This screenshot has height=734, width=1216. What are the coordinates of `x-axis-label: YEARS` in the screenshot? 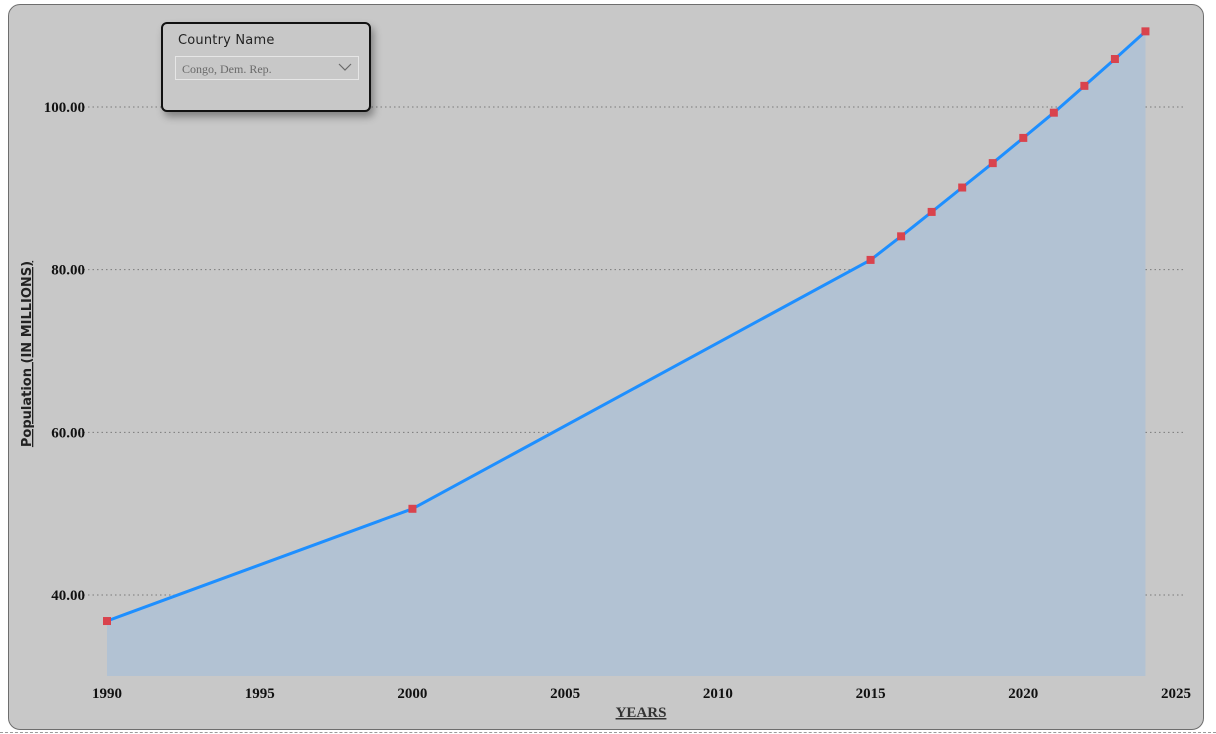 It's located at (641, 713).